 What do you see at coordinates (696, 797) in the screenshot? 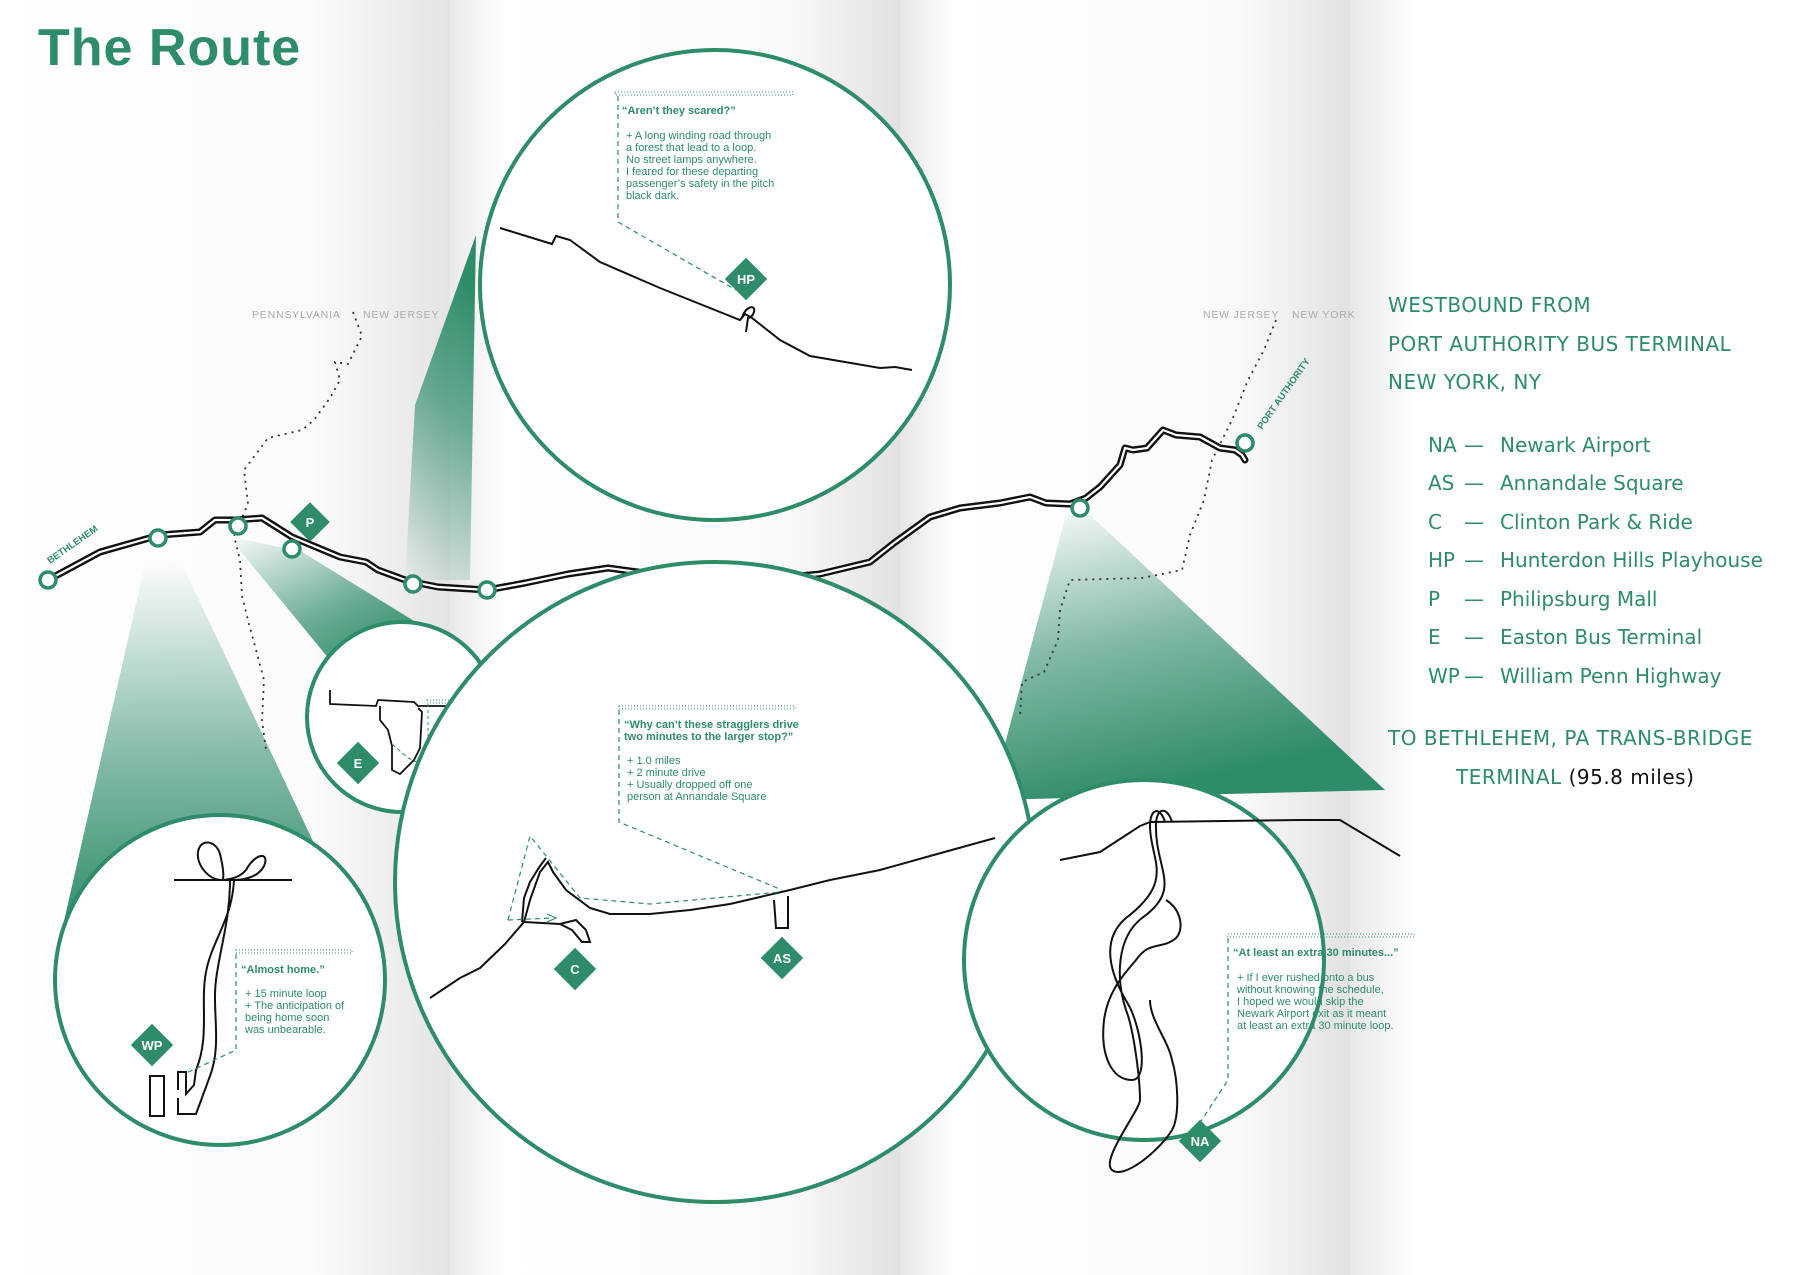
I see `inset-cas-note: person at Annandale Square` at bounding box center [696, 797].